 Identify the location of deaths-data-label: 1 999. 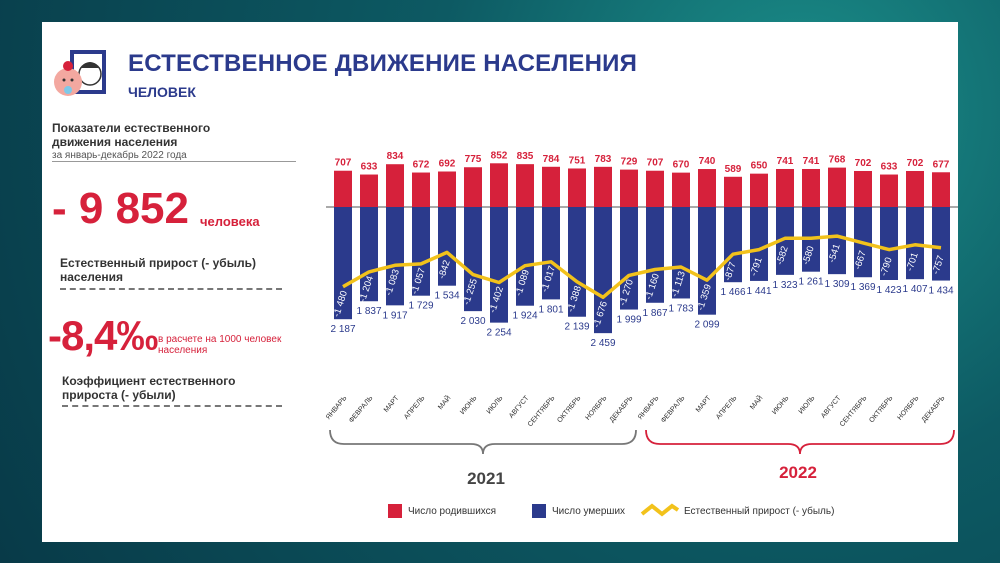
(628, 320).